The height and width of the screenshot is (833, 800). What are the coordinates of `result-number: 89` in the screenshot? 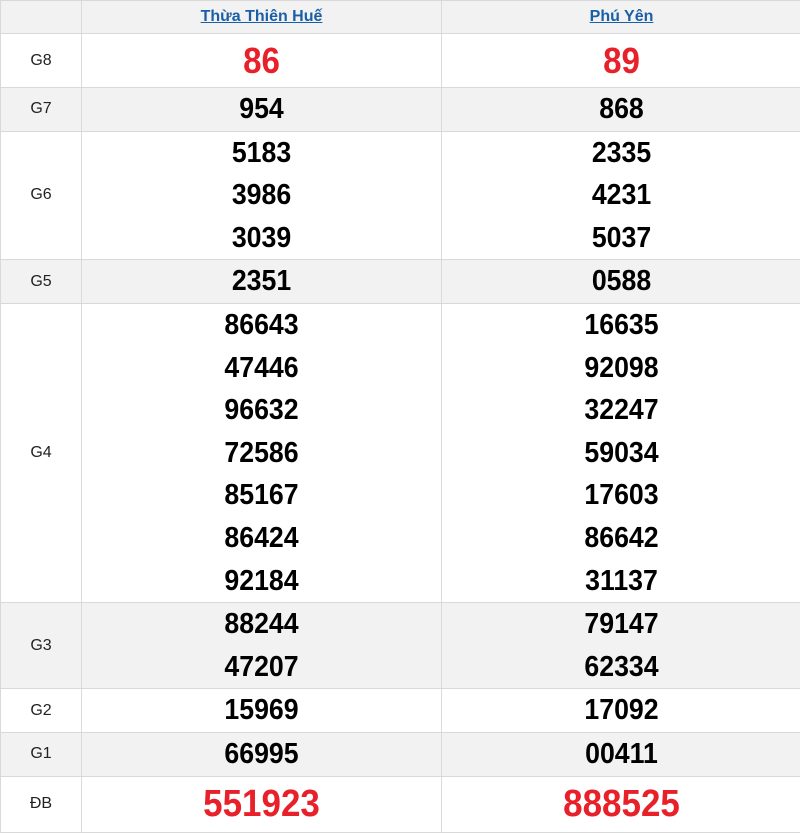 It's located at (621, 60).